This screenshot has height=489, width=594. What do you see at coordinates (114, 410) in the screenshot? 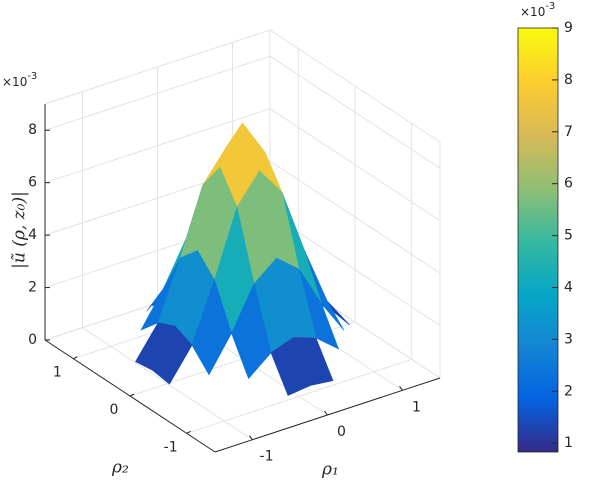
I see `y-tick-label: 0` at bounding box center [114, 410].